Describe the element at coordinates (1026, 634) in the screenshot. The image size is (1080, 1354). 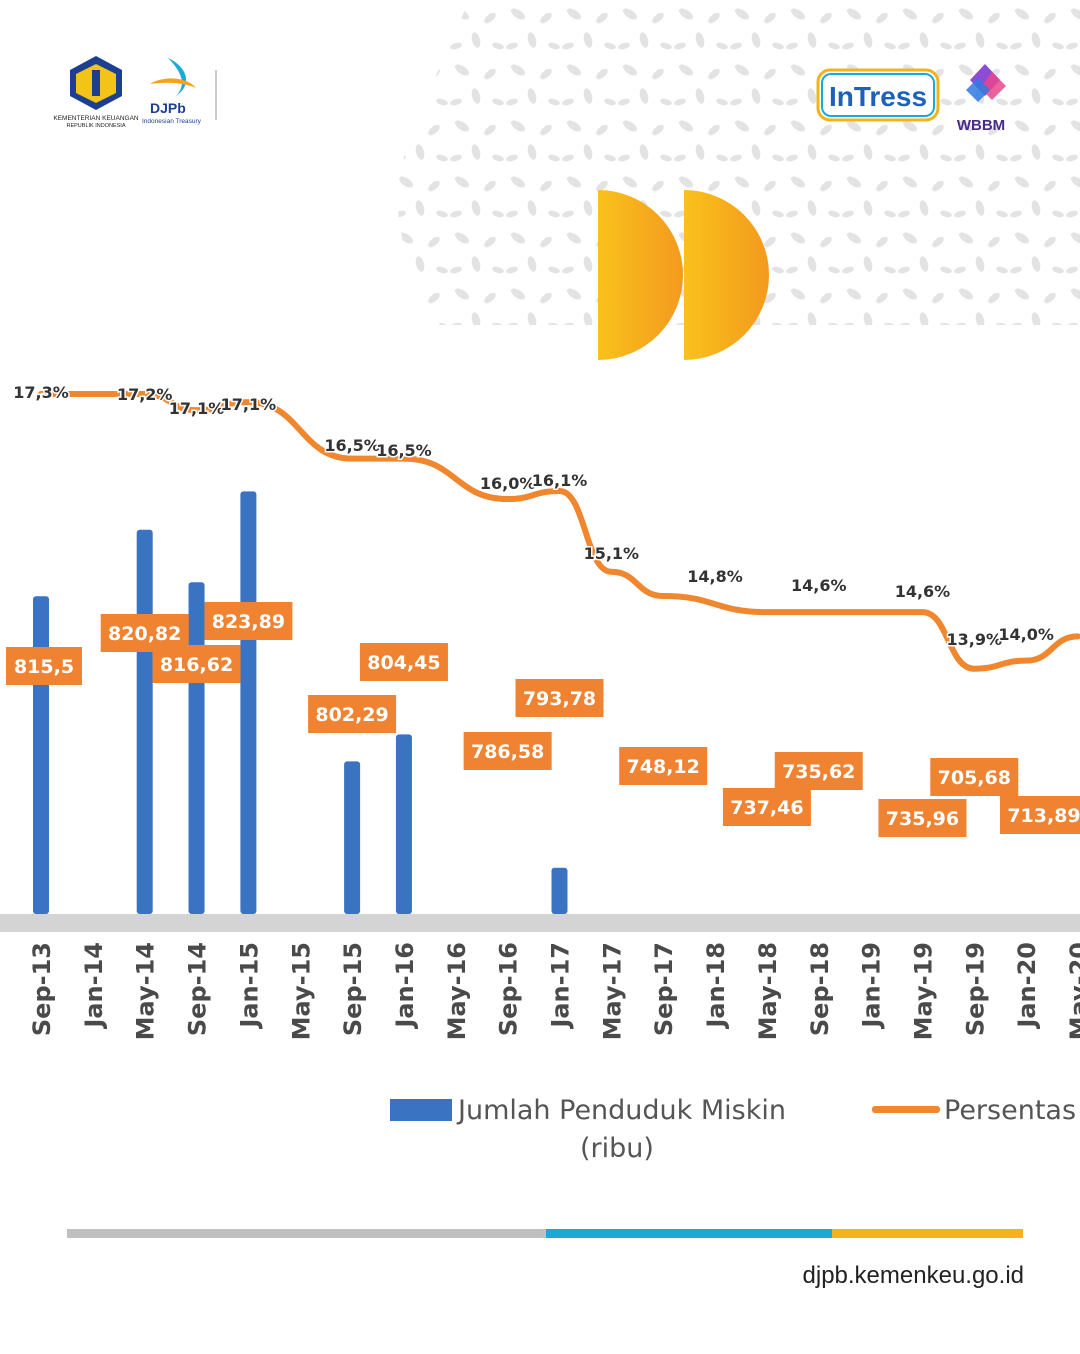
I see `line-label-Jan-20: 14,0%` at that location.